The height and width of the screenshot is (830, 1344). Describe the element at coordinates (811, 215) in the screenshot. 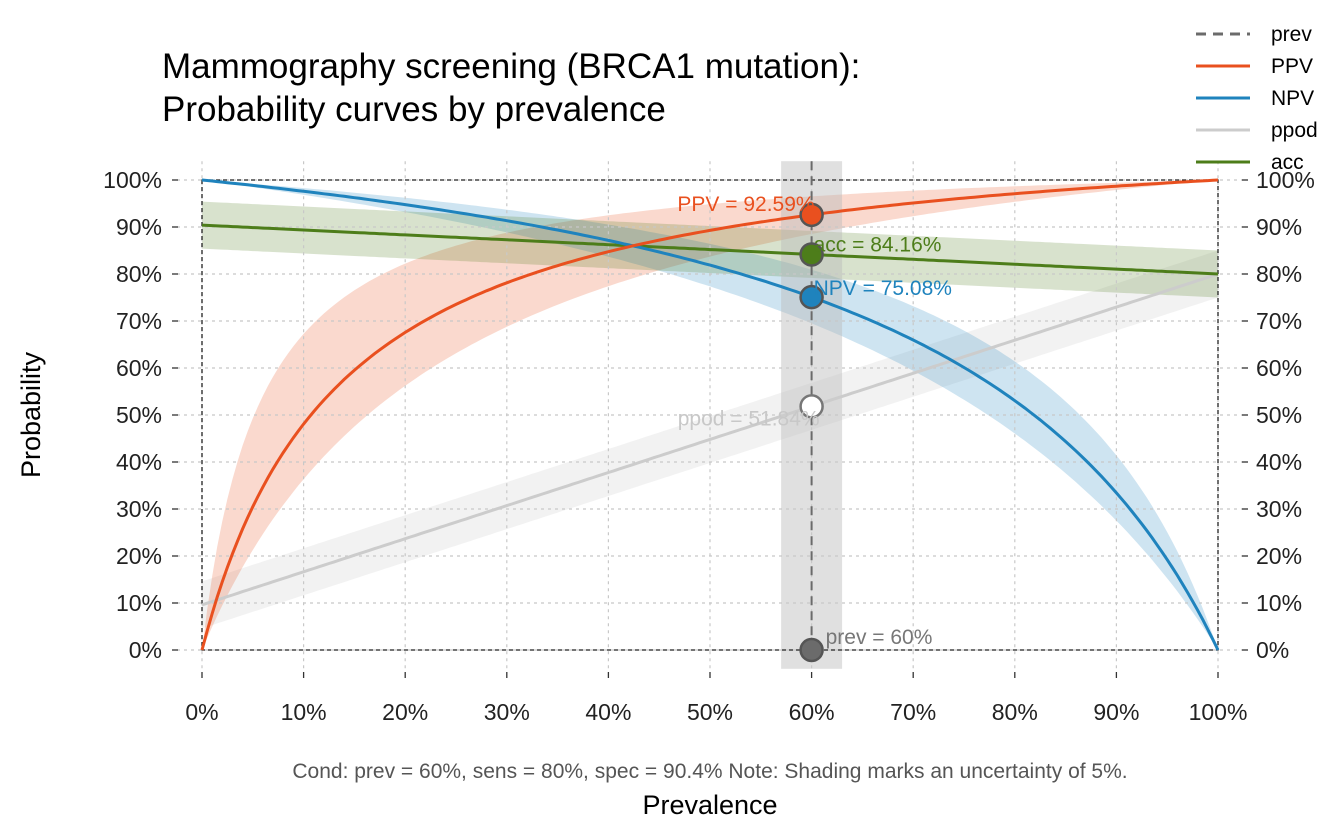

I see `point-ppv` at that location.